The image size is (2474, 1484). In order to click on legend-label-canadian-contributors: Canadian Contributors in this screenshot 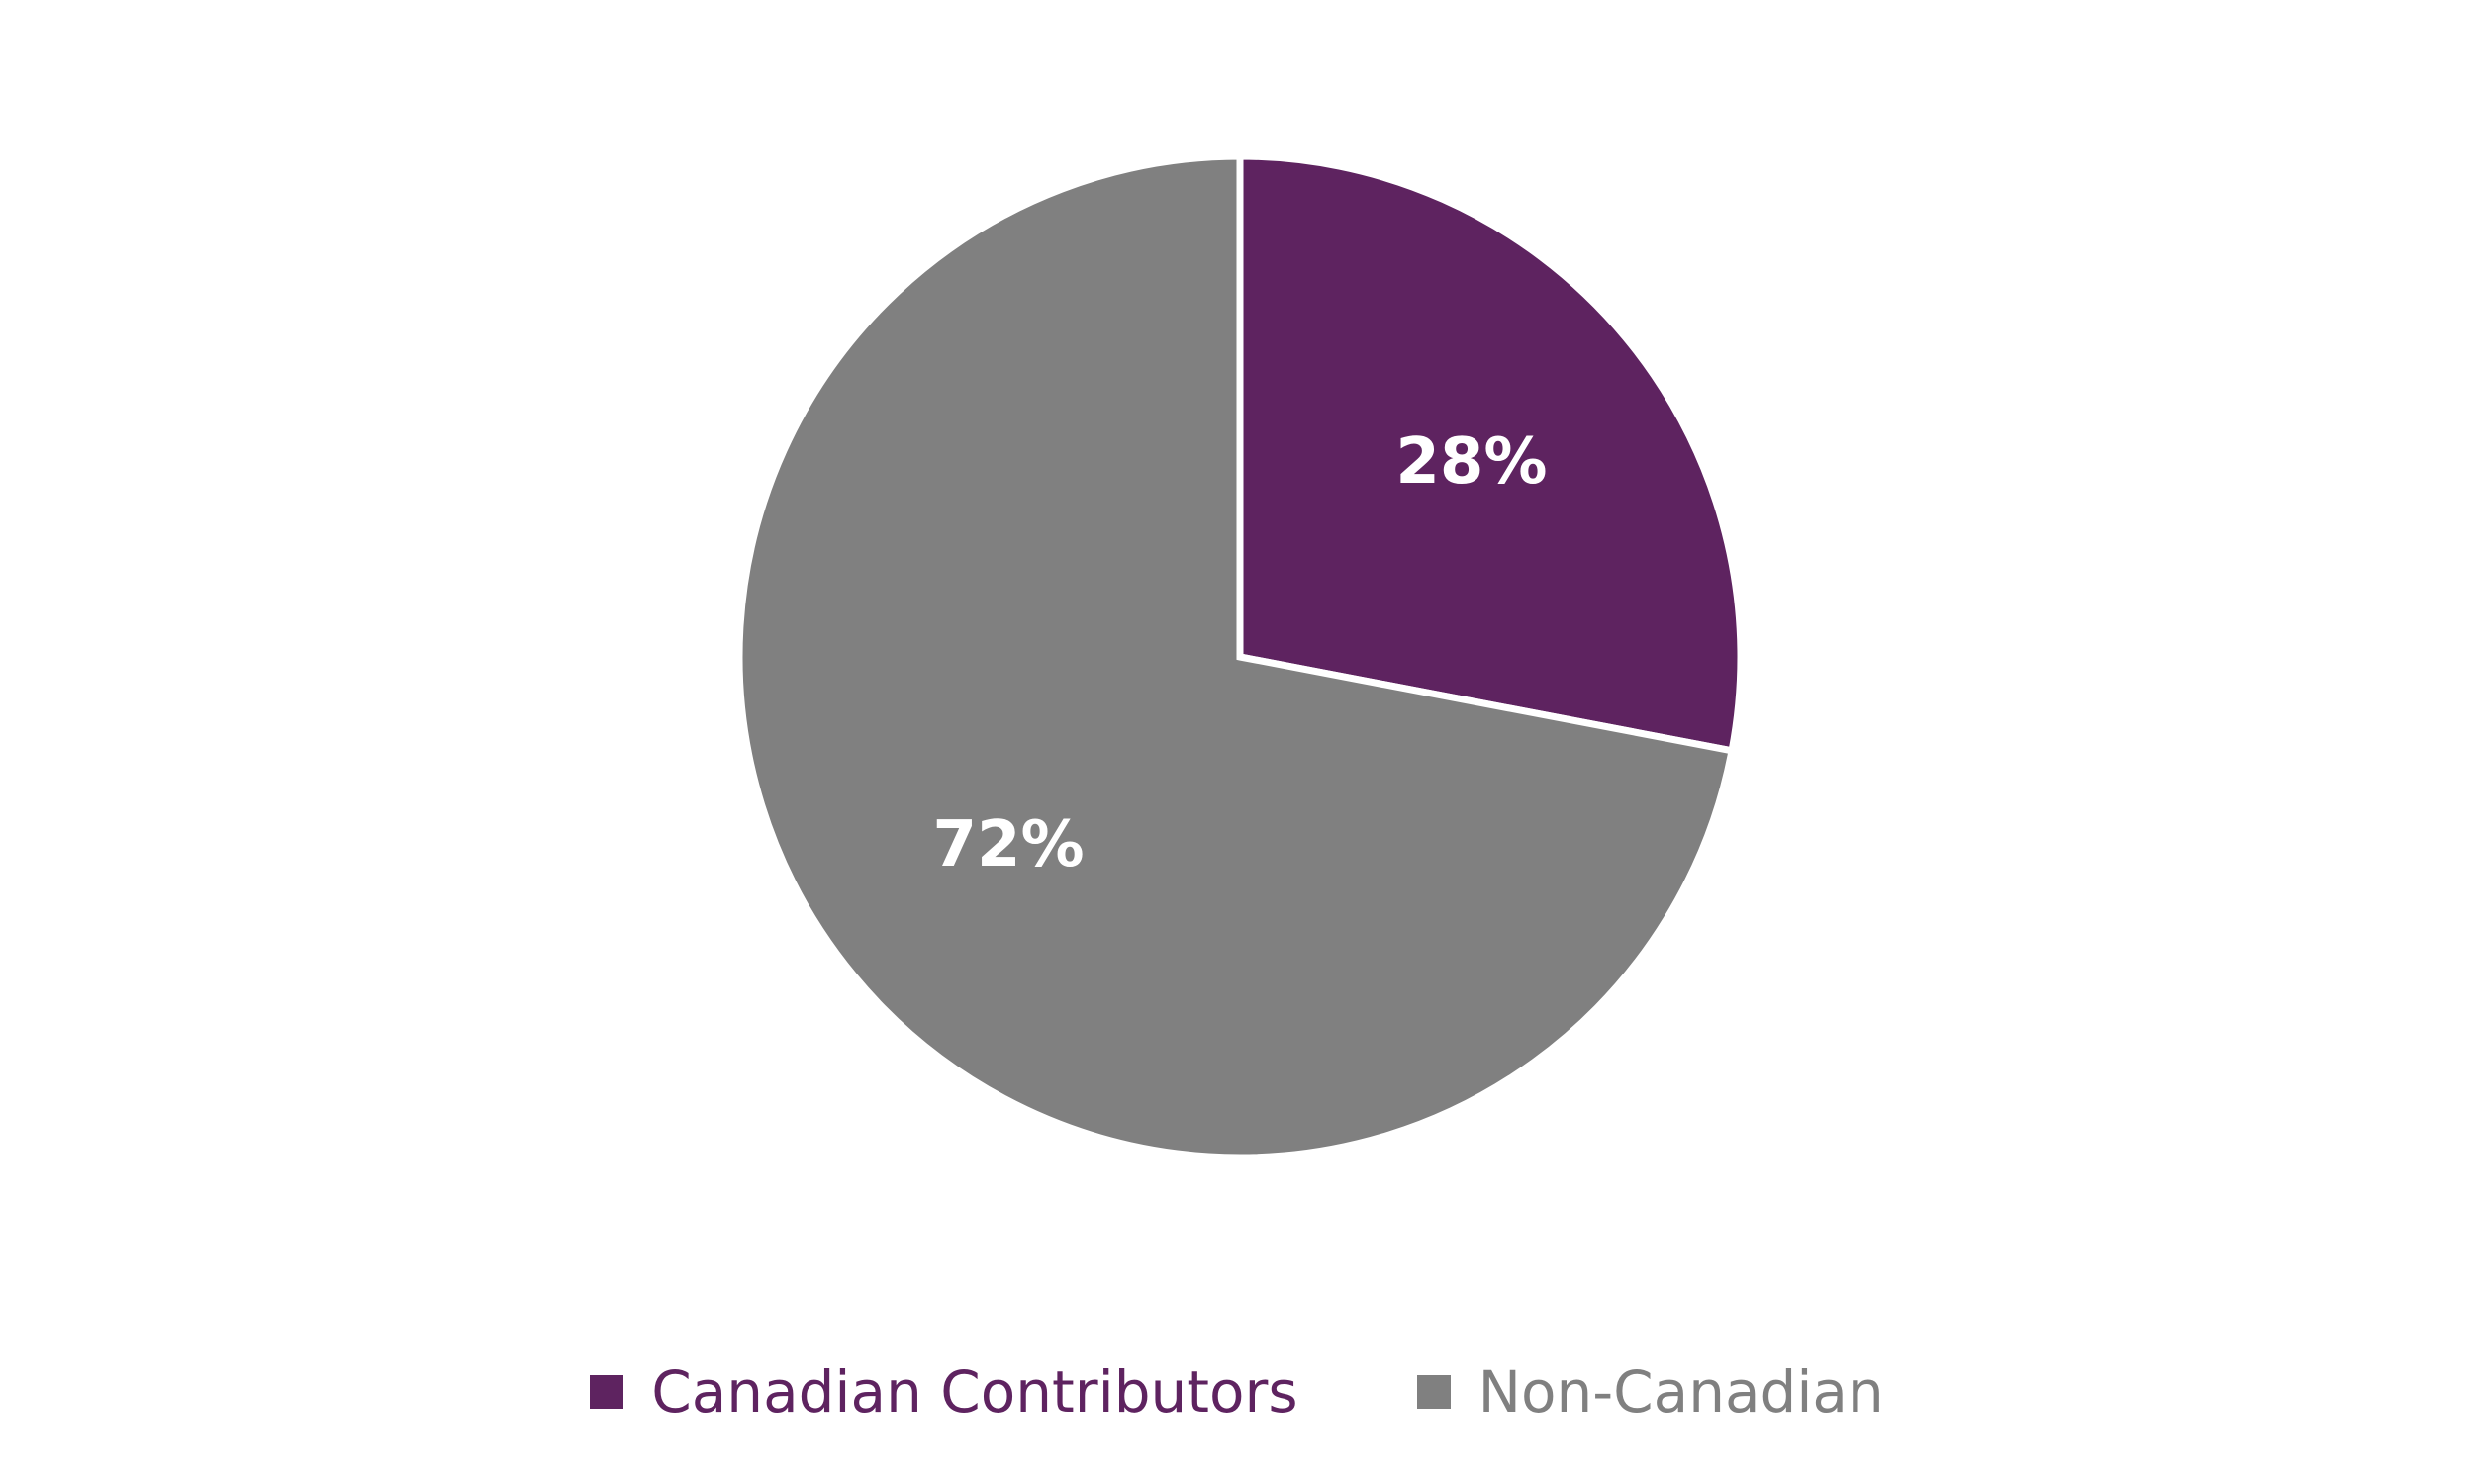, I will do `click(975, 1392)`.